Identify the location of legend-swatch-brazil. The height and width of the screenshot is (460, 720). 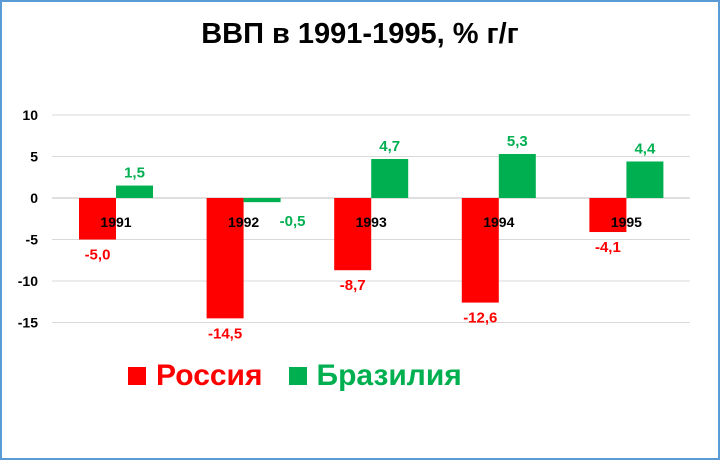
(297, 376).